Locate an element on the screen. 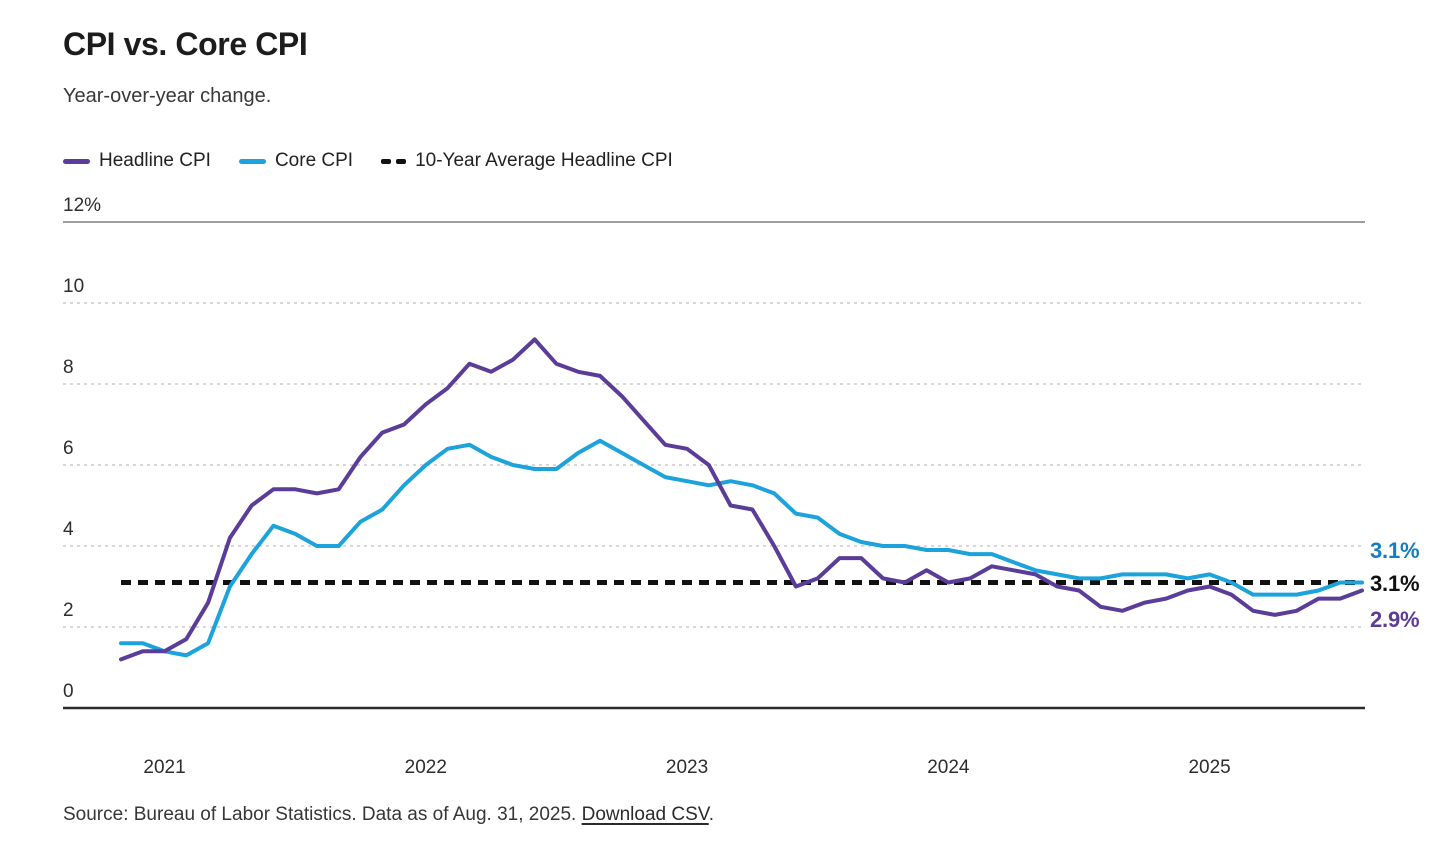 Image resolution: width=1456 pixels, height=854 pixels. legend-label-core: Core CPI is located at coordinates (314, 160).